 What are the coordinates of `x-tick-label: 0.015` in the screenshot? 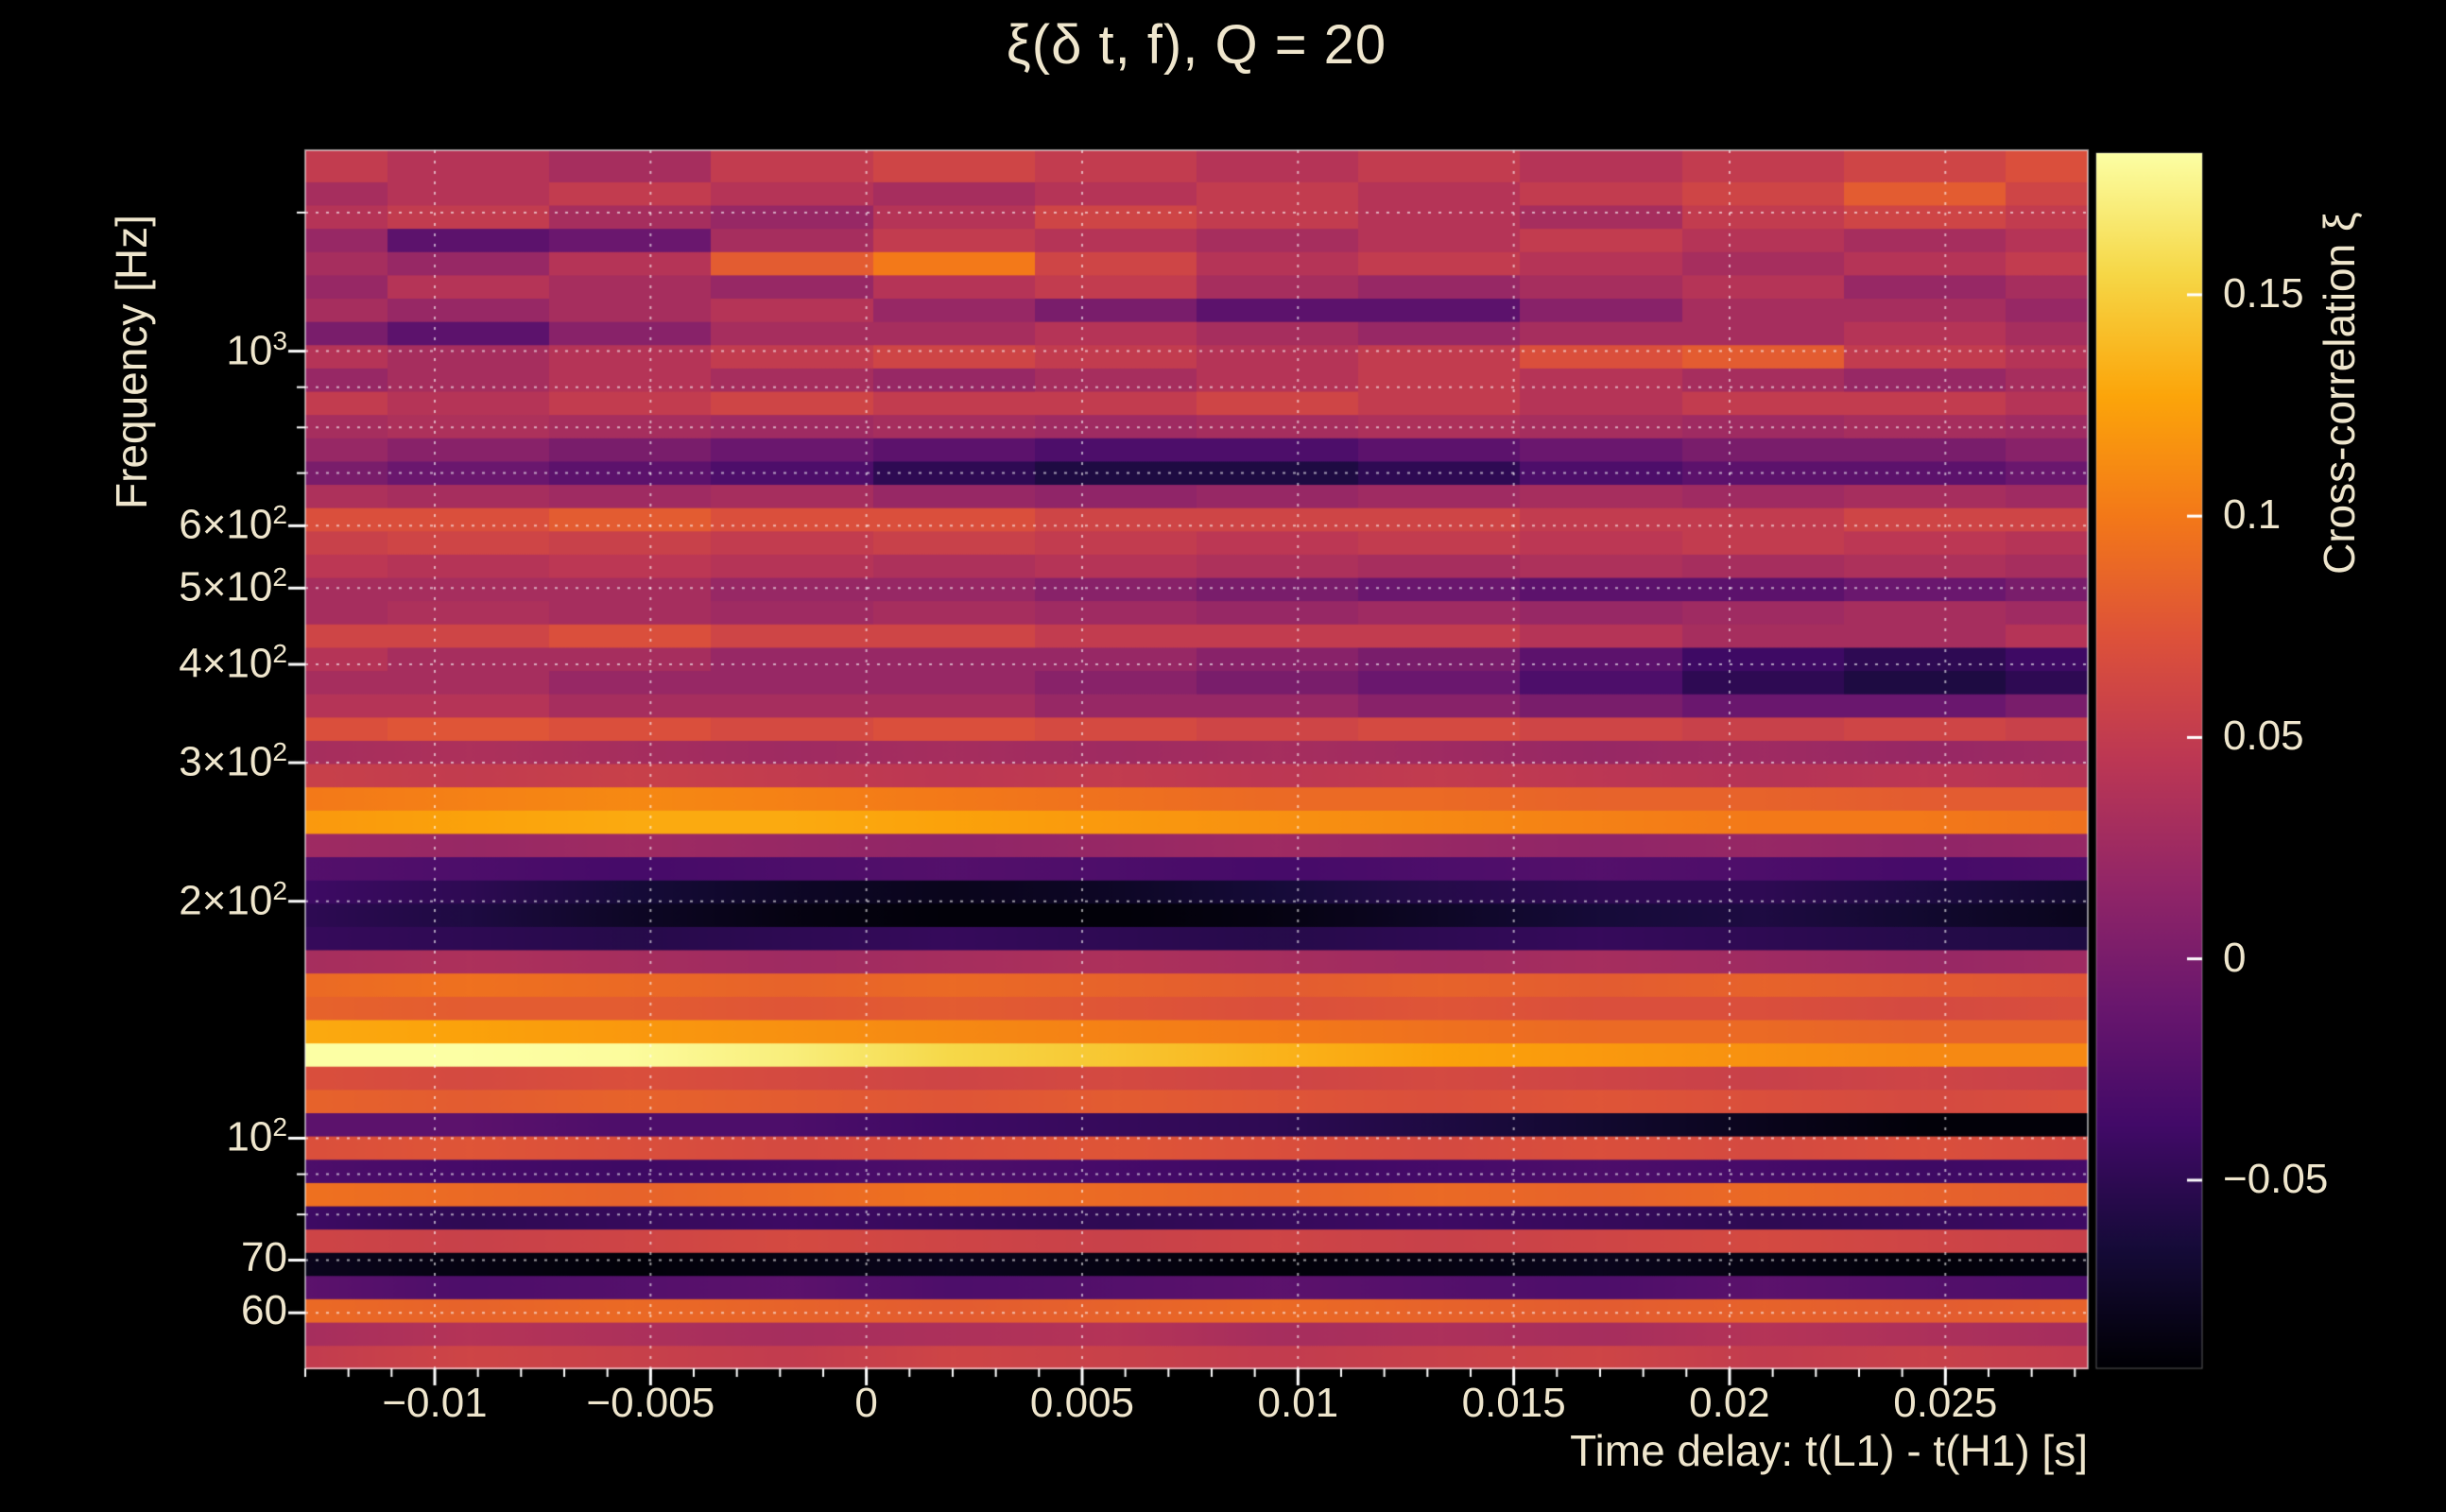 It's located at (1513, 1403).